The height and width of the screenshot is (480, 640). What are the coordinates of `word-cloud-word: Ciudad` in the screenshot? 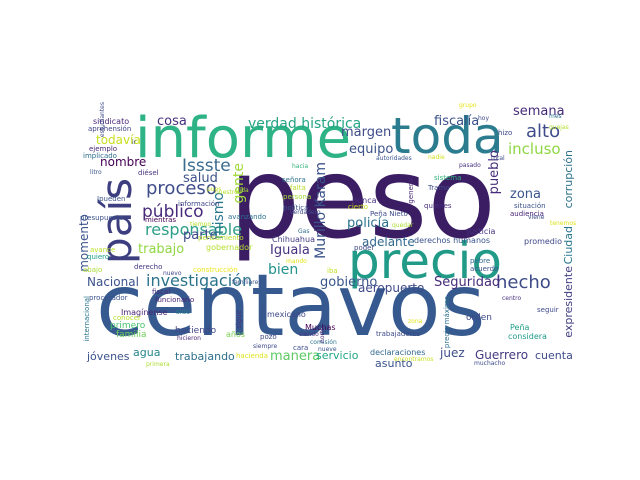 It's located at (568, 245).